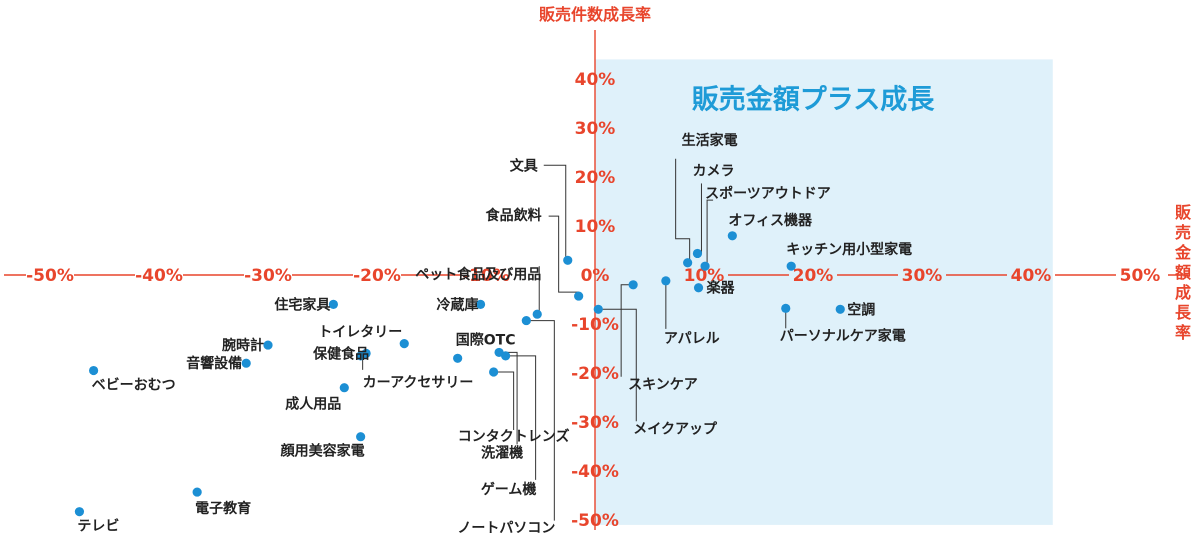 This screenshot has height=546, width=1200. Describe the element at coordinates (813, 100) in the screenshot. I see `region-label: 販売金額プラス成長` at that location.